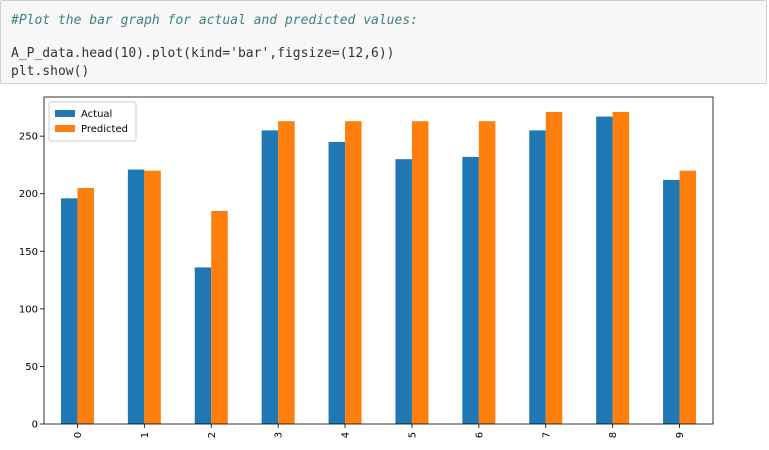 Image resolution: width=769 pixels, height=450 pixels. What do you see at coordinates (346, 435) in the screenshot?
I see `x-tick-label-4: 4` at bounding box center [346, 435].